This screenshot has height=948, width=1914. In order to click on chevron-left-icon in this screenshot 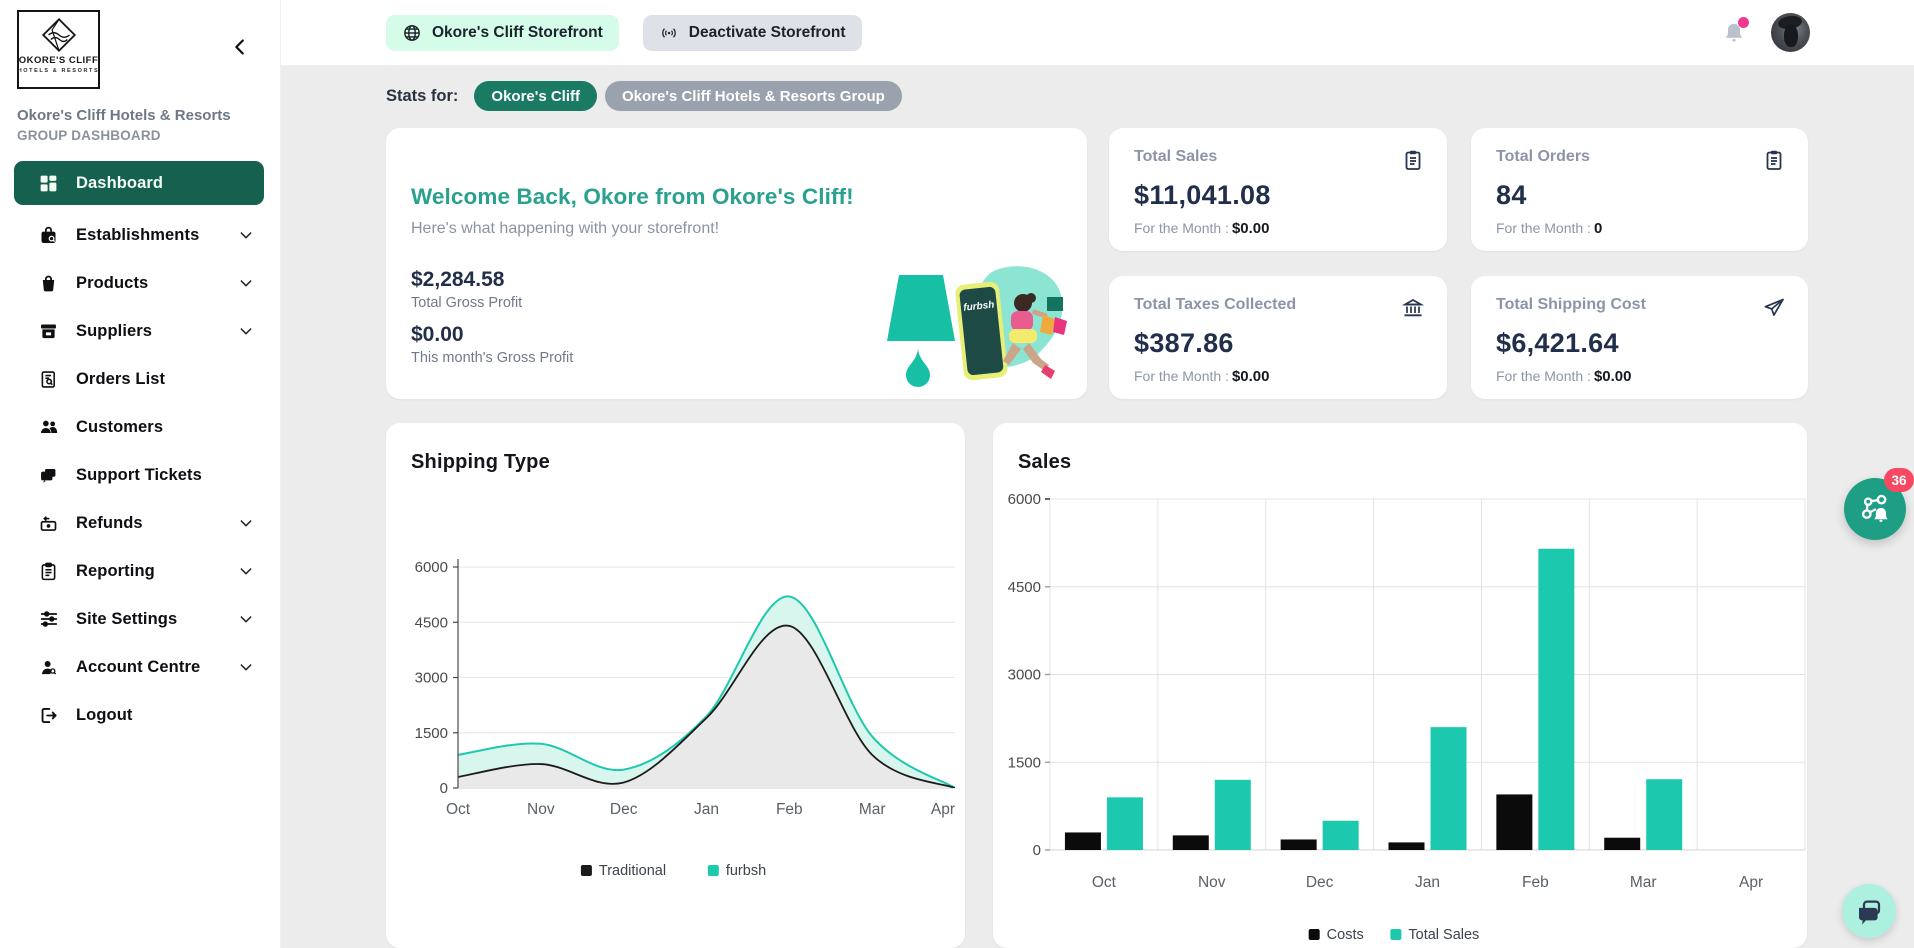, I will do `click(239, 47)`.